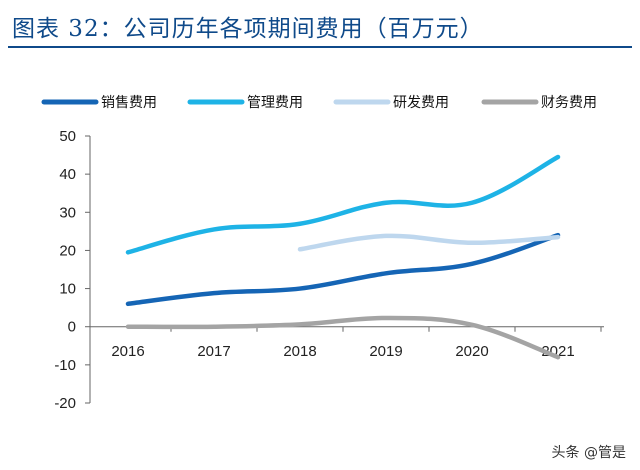  Describe the element at coordinates (588, 453) in the screenshot. I see `watermark: 头条 @管是` at that location.